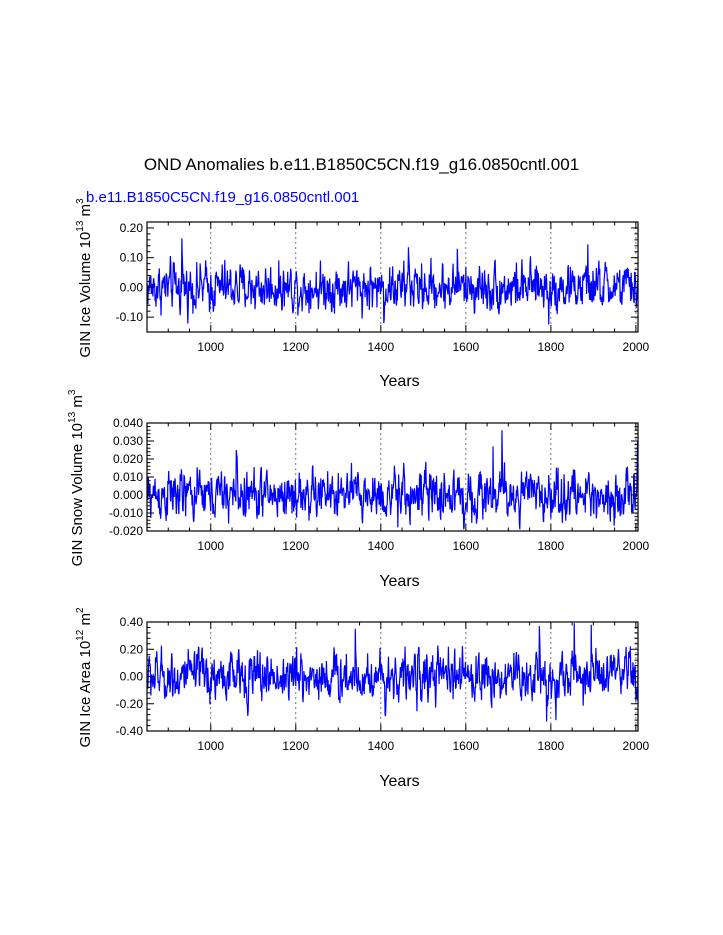 This screenshot has width=723, height=935. Describe the element at coordinates (132, 622) in the screenshot. I see `y-tick-label: 0.40` at that location.